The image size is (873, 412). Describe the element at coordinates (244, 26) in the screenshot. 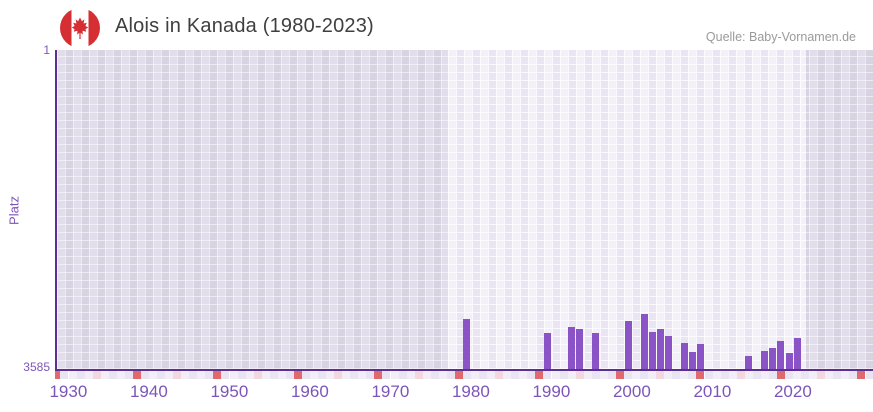

I see `page-title: Alois in Kanada (1980-2023)` at that location.